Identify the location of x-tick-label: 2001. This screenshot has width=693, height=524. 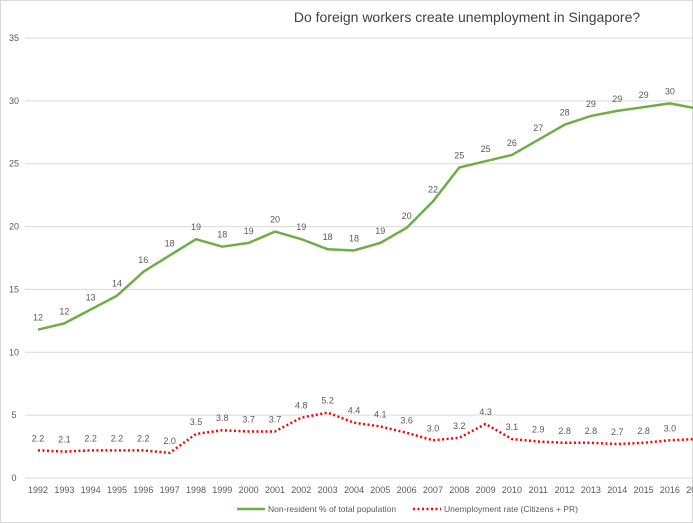
(275, 490).